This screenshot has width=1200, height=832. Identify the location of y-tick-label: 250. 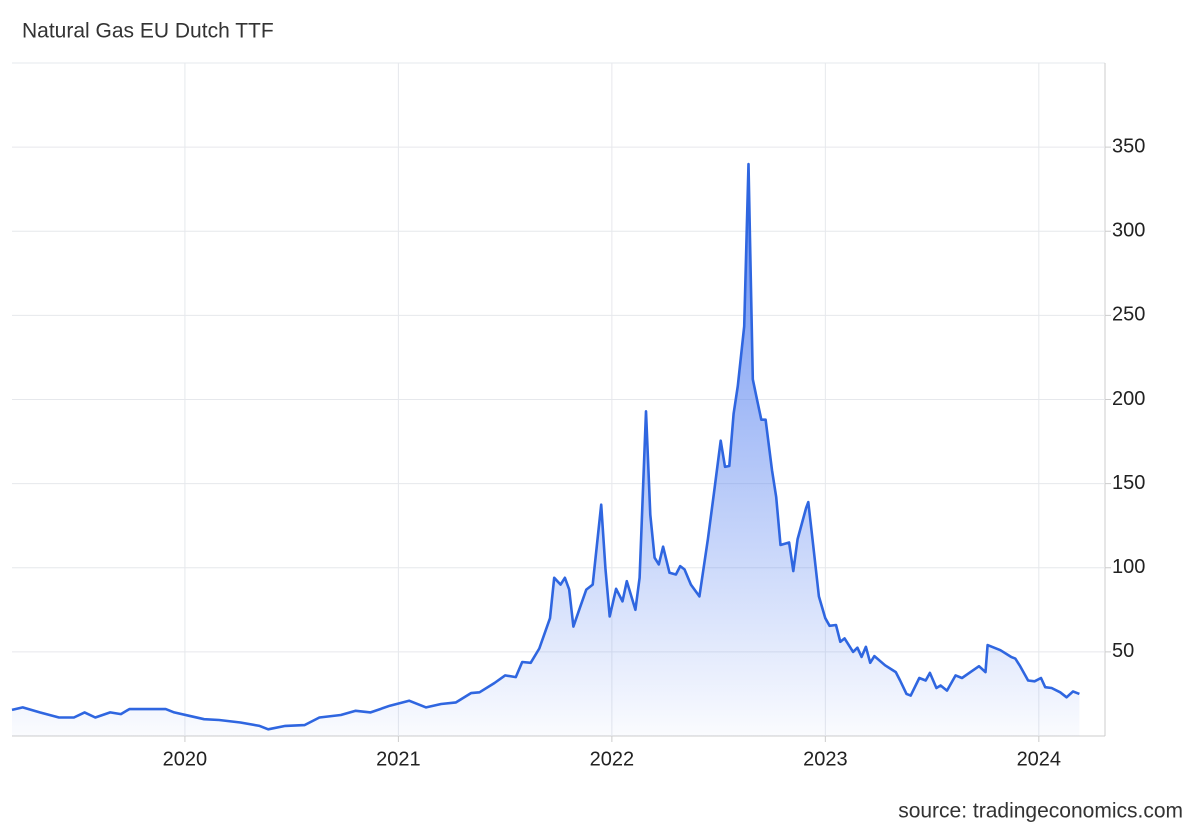
(1128, 315).